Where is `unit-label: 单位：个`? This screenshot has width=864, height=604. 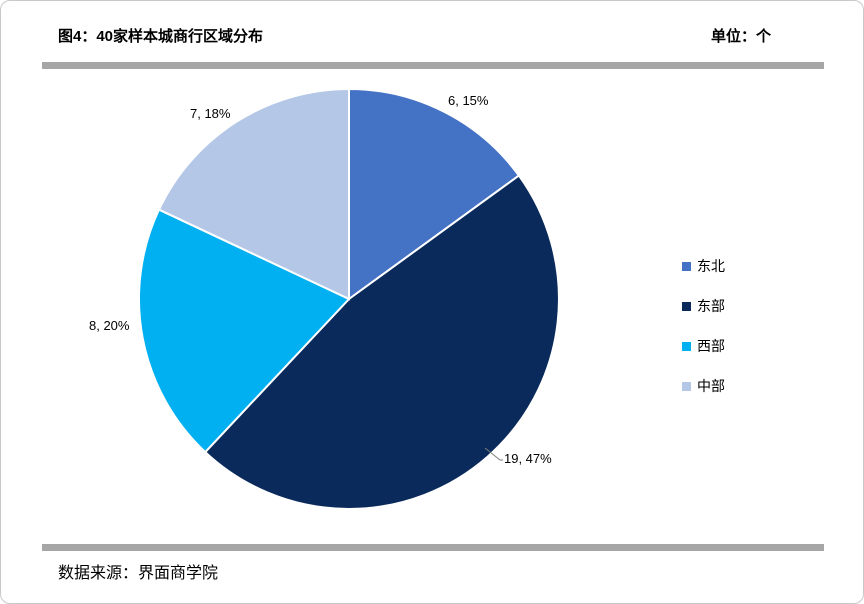
unit-label: 单位：个 is located at coordinates (740, 36).